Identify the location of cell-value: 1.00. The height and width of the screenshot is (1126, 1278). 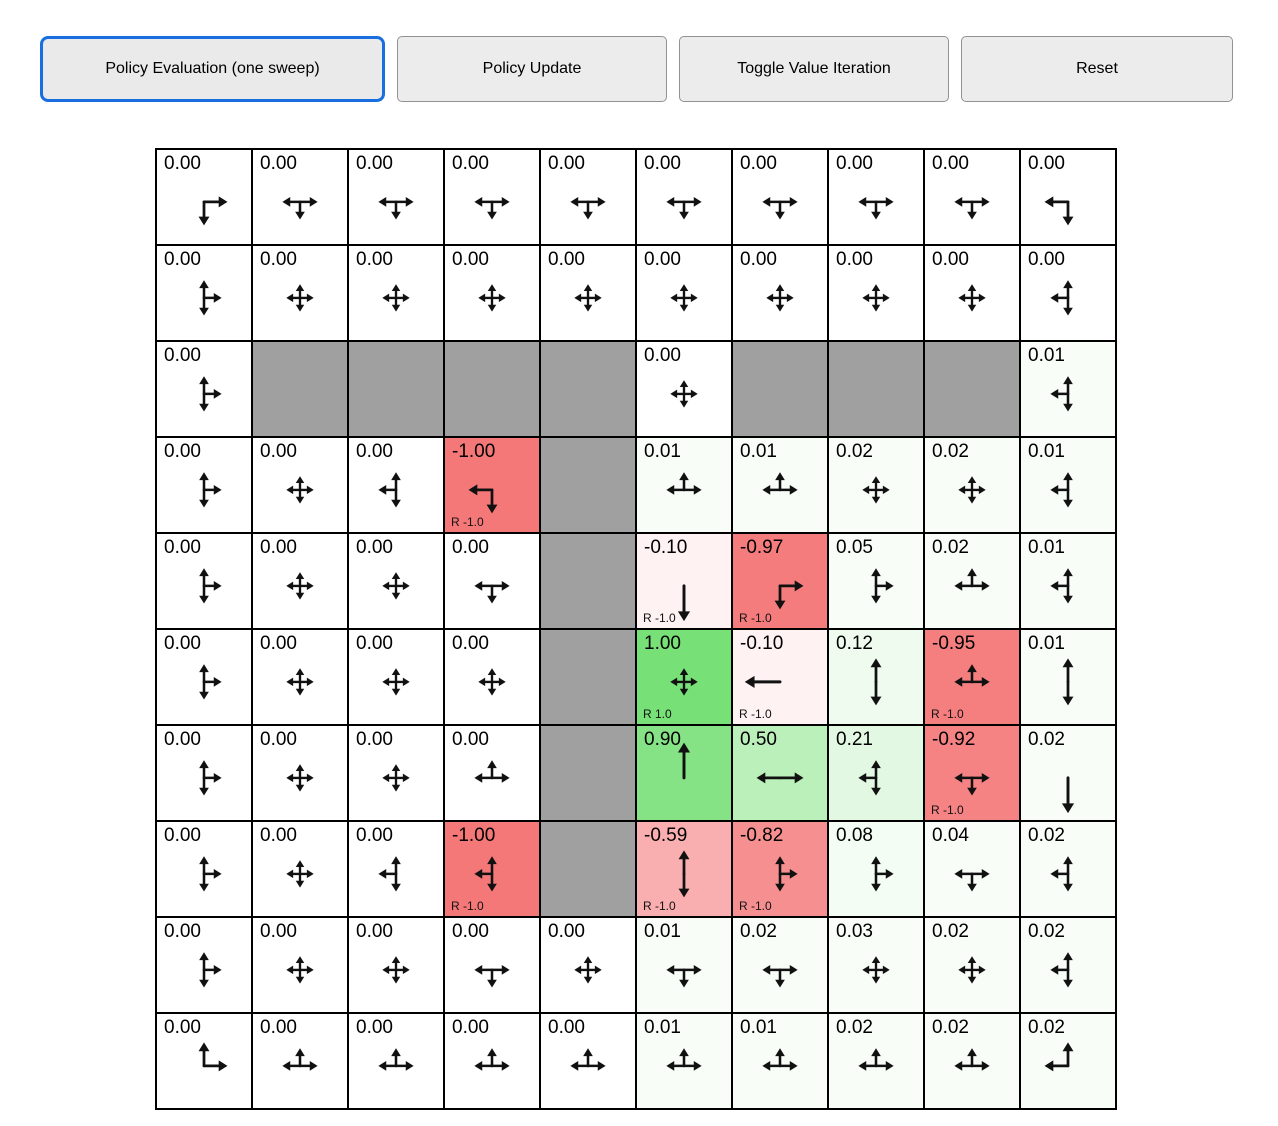
(662, 643).